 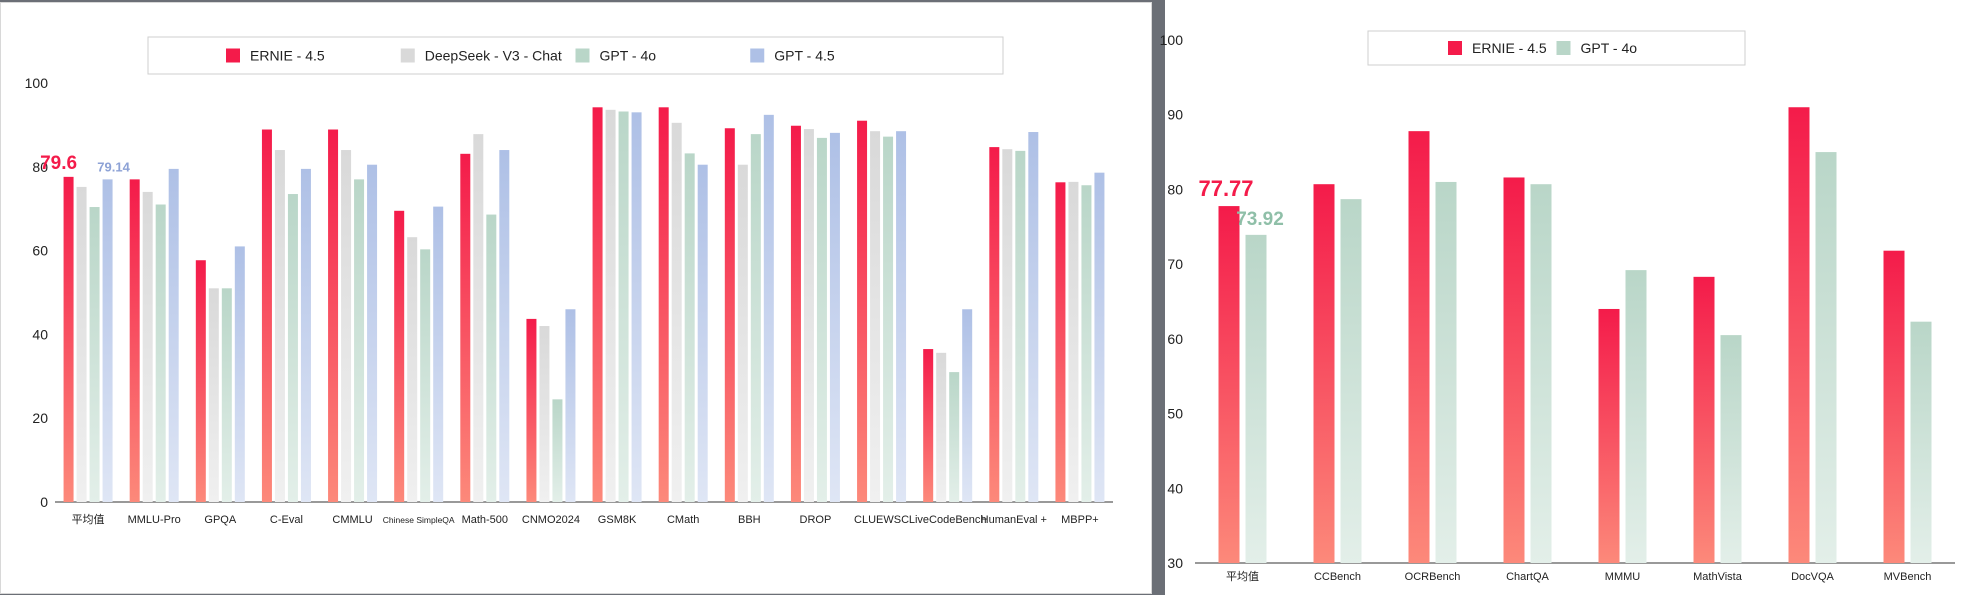 What do you see at coordinates (1175, 189) in the screenshot?
I see `y-tick-label: 80` at bounding box center [1175, 189].